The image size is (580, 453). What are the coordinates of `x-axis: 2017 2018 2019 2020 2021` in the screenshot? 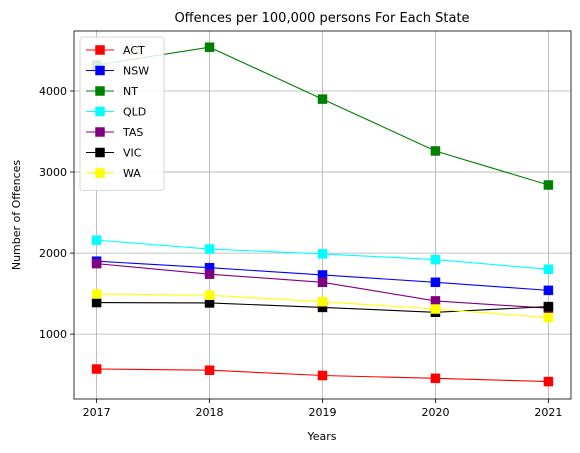 It's located at (322, 409).